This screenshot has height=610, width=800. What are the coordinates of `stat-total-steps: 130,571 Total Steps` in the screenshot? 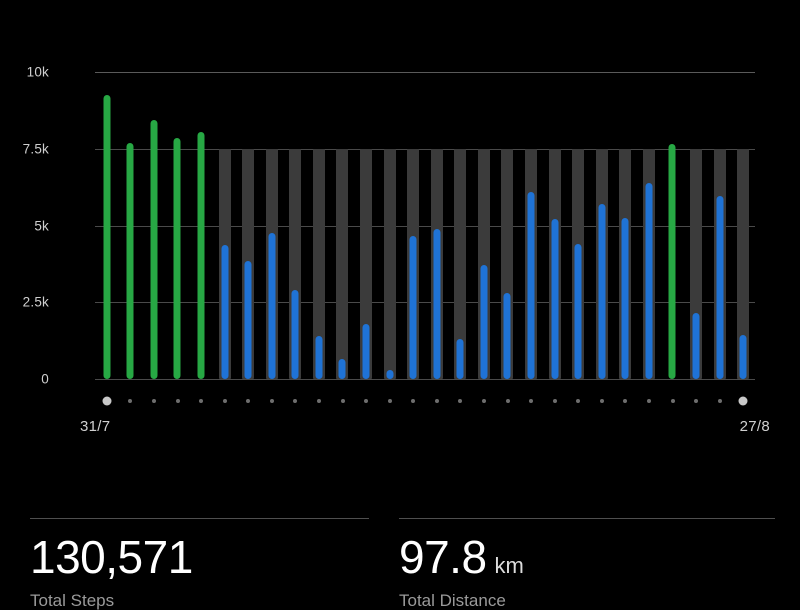 It's located at (199, 563).